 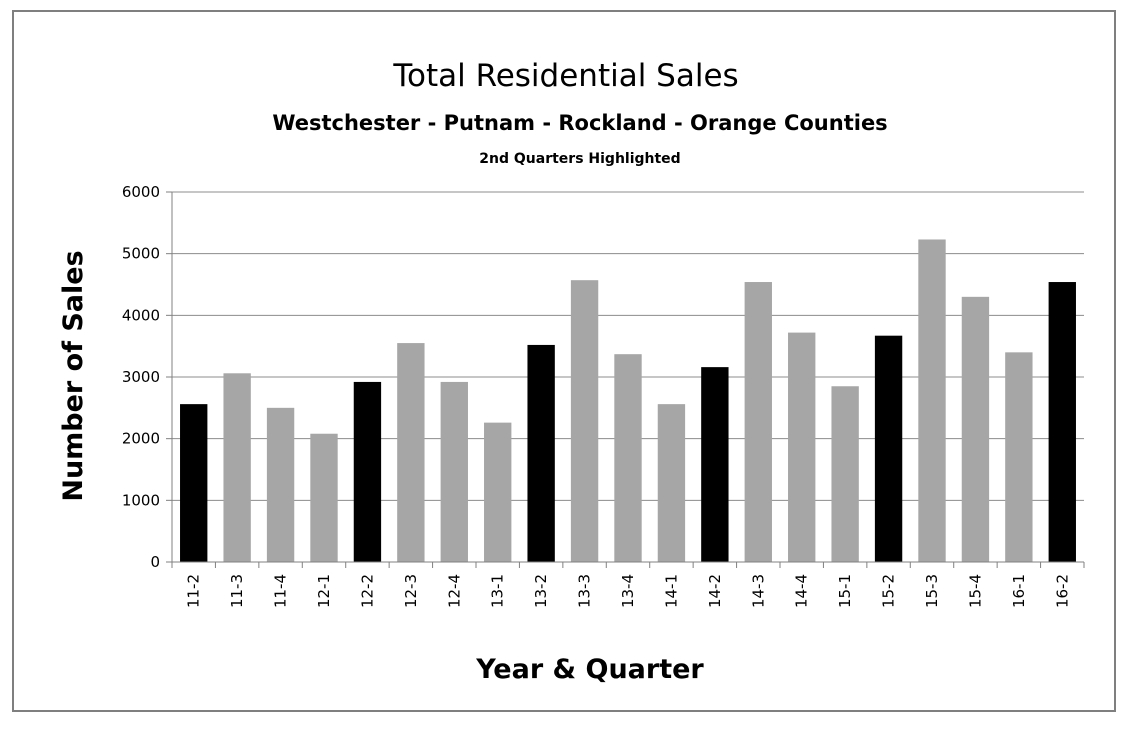 I want to click on y-tick-label: 6000, so click(x=141, y=192).